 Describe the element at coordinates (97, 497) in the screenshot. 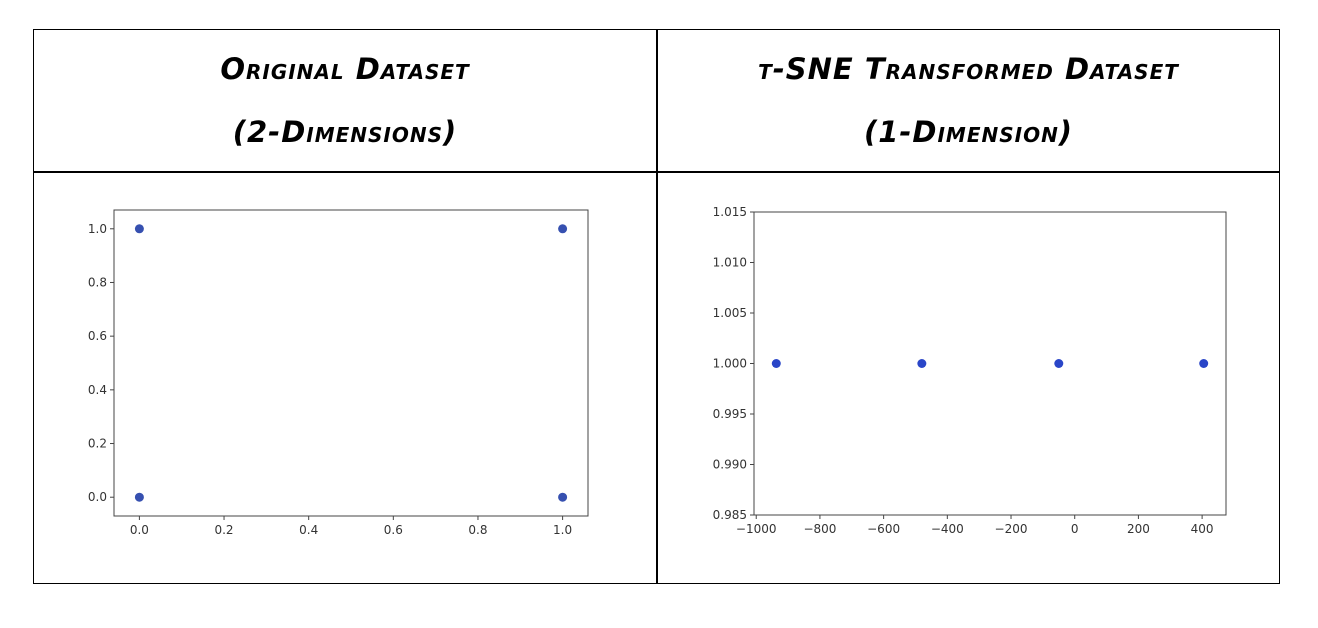

I see `left-y-tick-label: 0.0` at that location.